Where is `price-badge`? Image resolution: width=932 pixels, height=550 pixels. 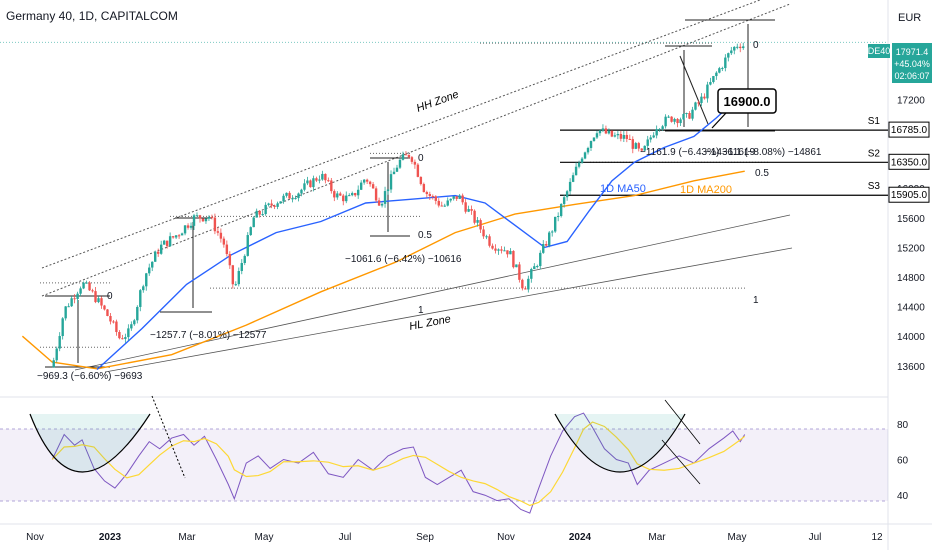 price-badge is located at coordinates (912, 63).